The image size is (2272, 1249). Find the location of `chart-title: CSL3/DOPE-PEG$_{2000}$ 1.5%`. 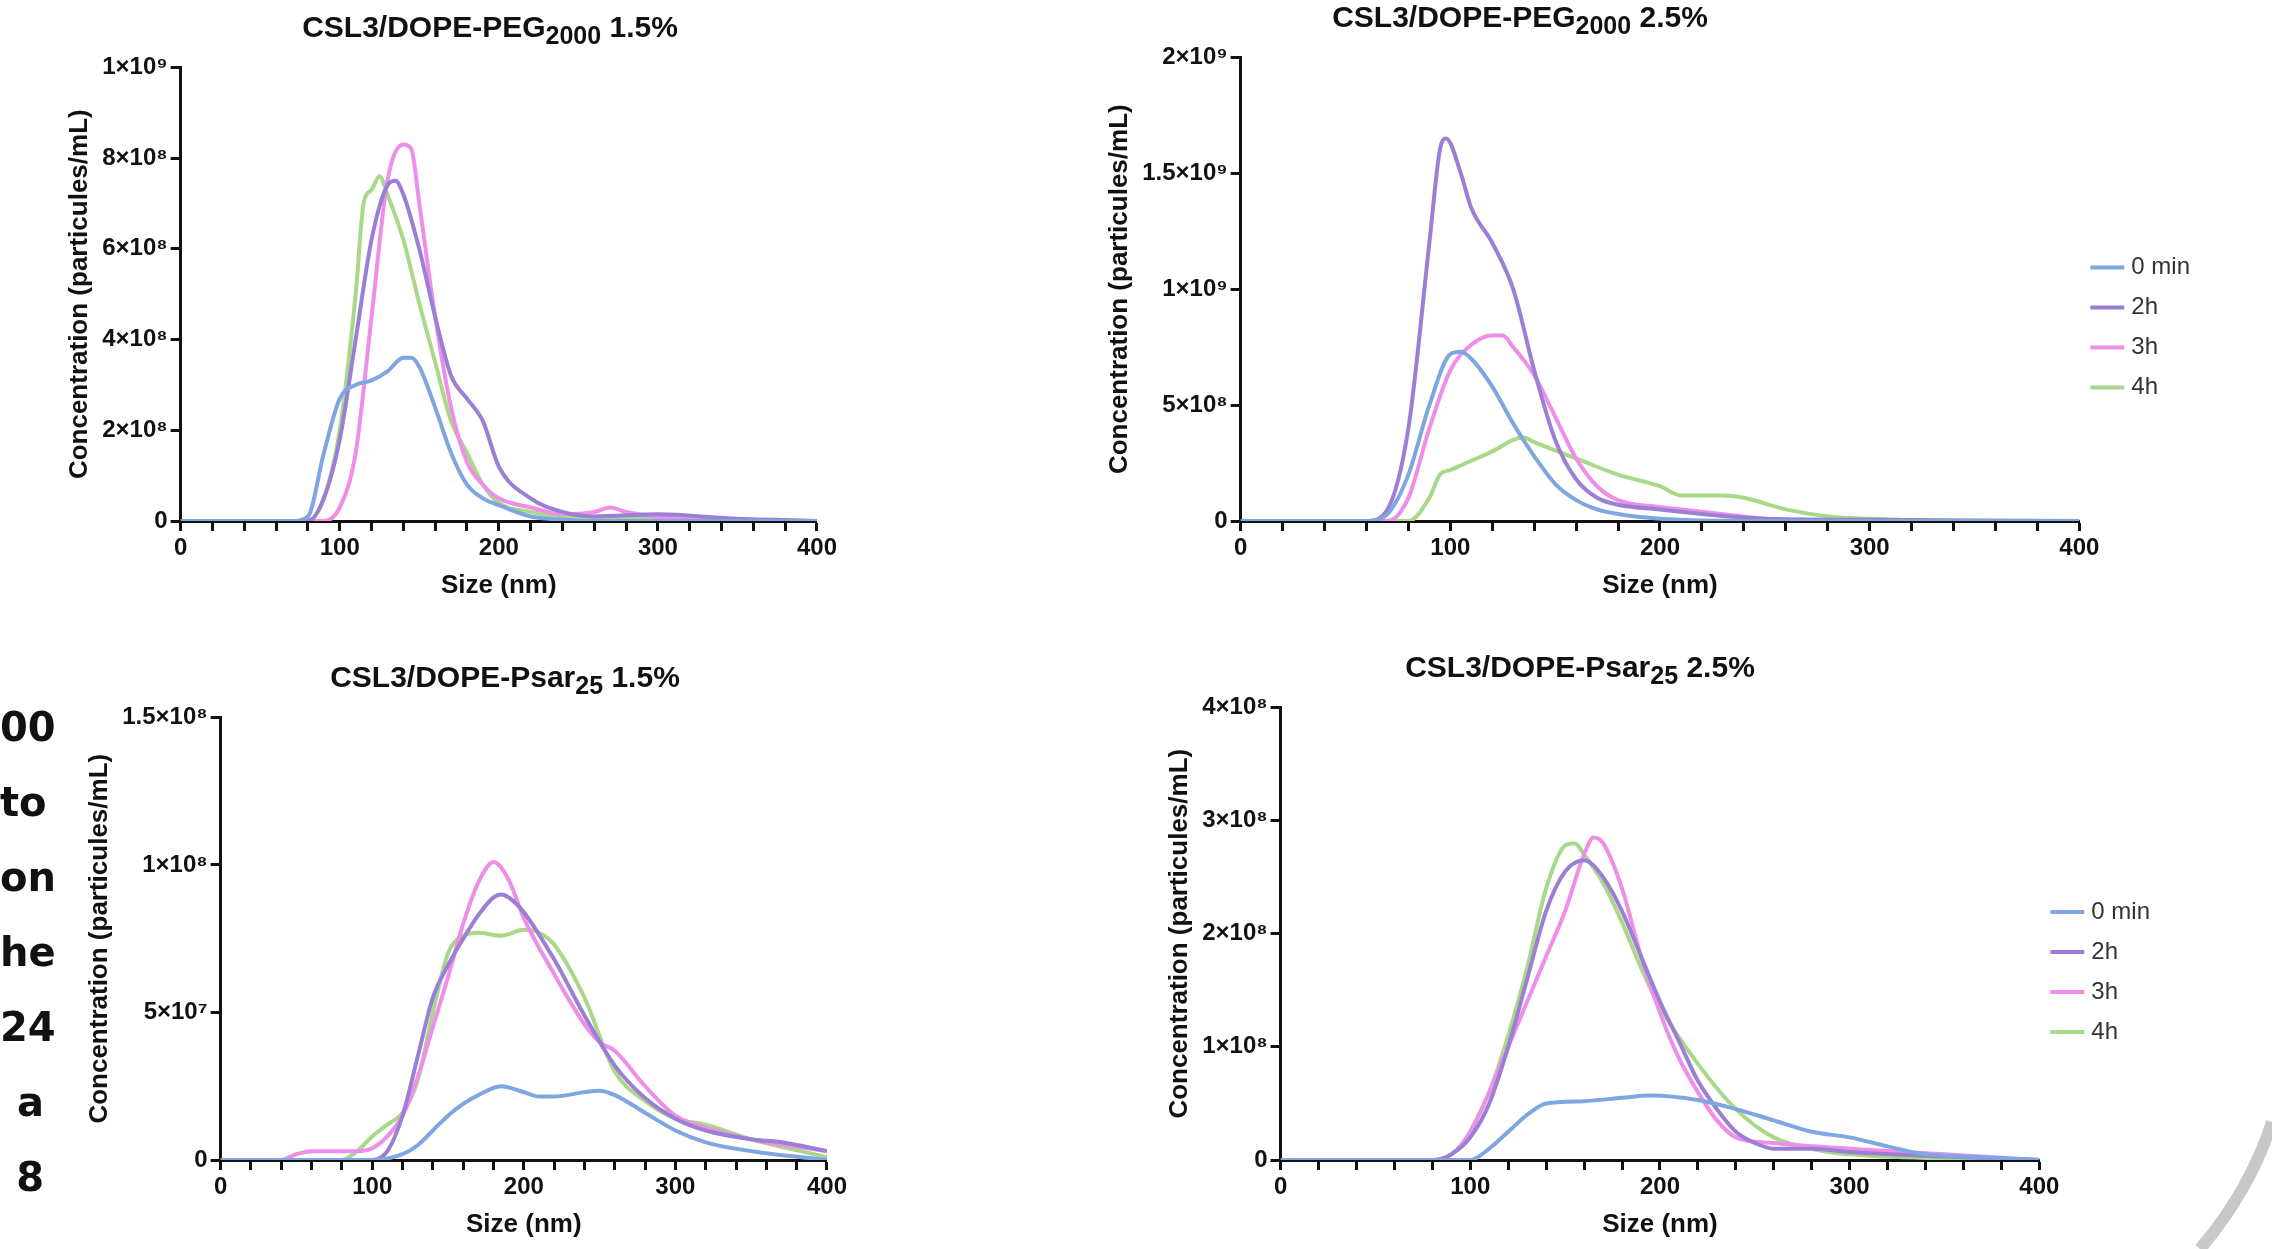

chart-title: CSL3/DOPE-PEG$_{2000}$ 1.5% is located at coordinates (490, 30).